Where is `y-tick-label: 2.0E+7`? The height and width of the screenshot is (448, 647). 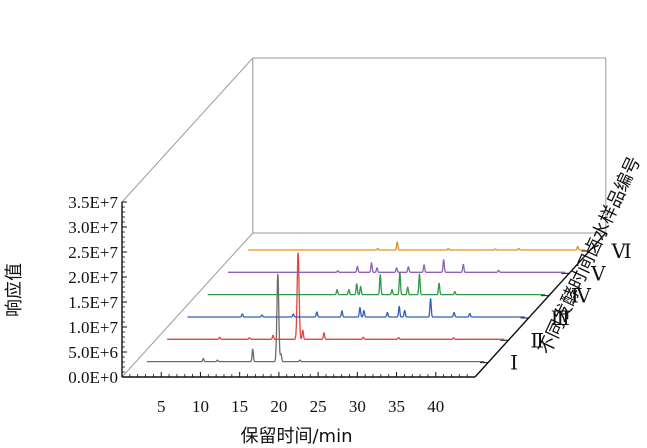
y-tick-label: 2.0E+7 is located at coordinates (93, 277).